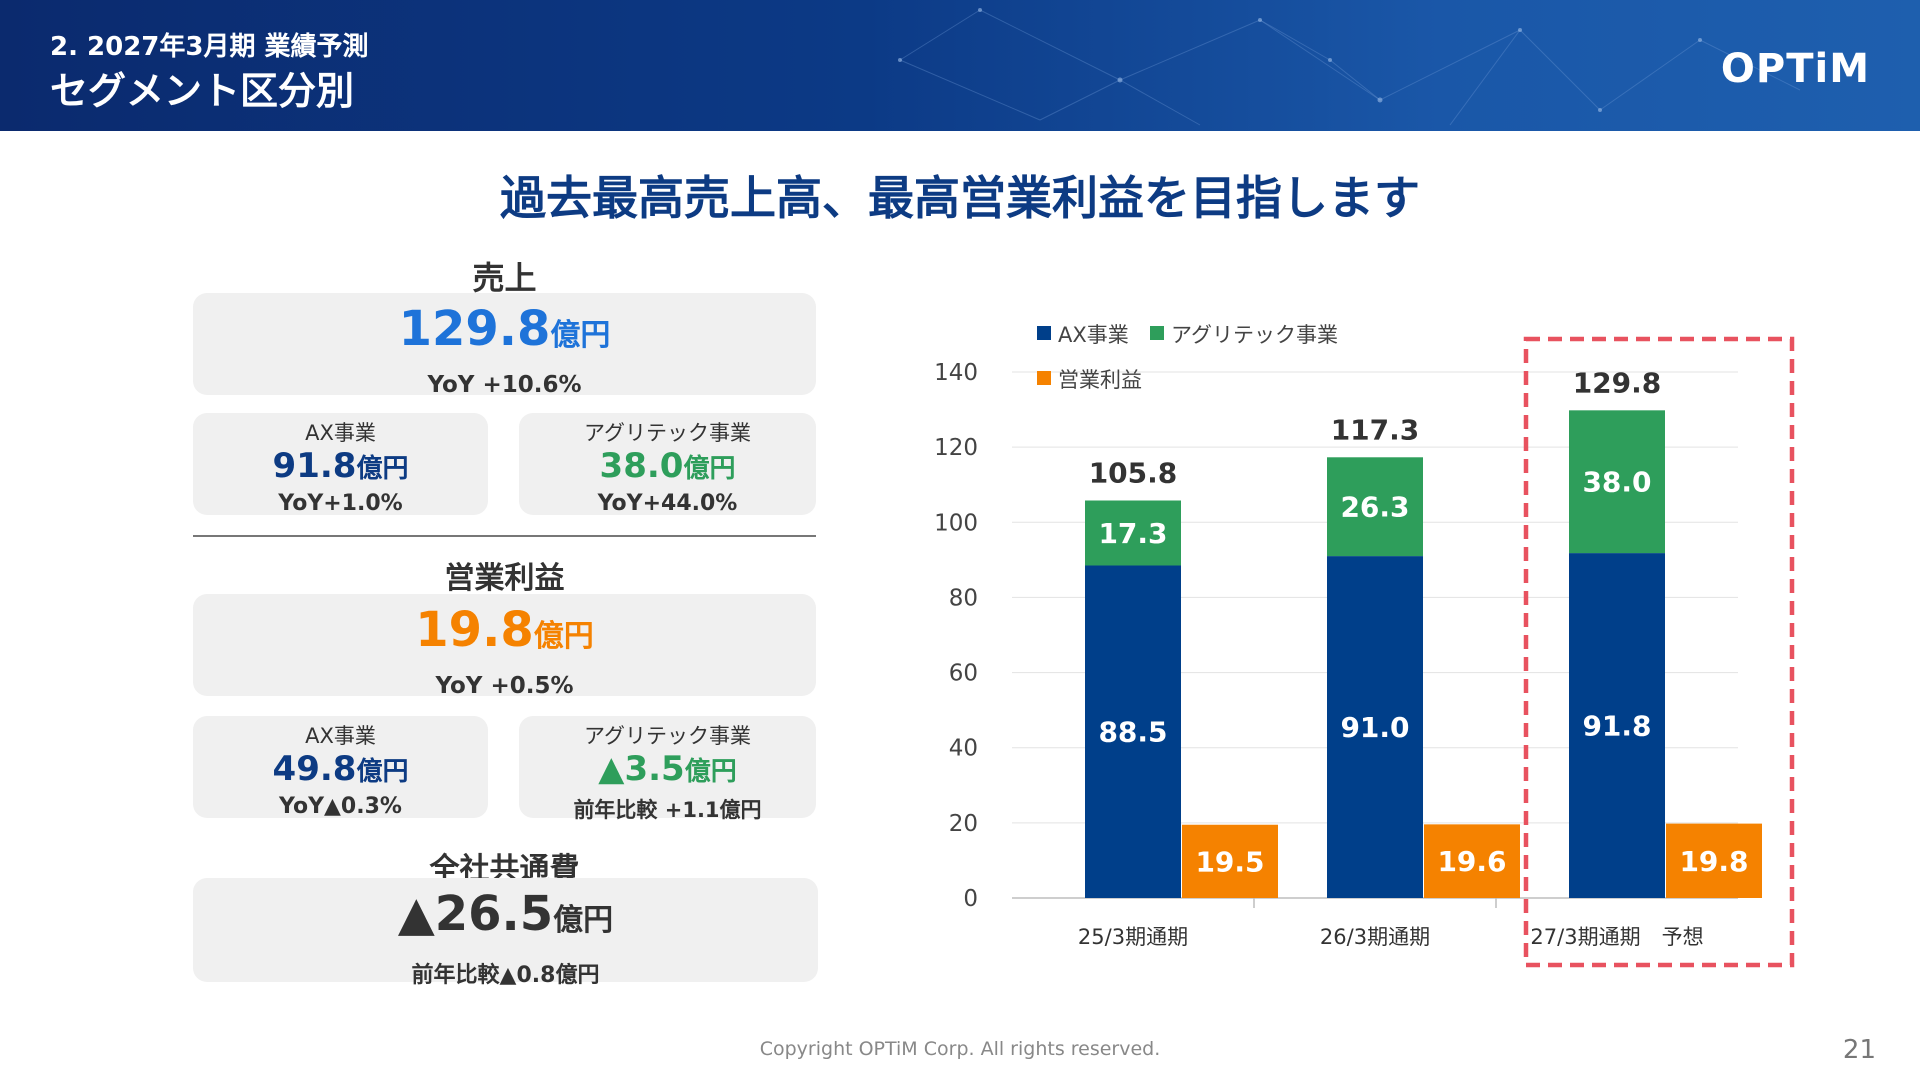 Image resolution: width=1920 pixels, height=1080 pixels. I want to click on optim-logo: OPTiM, so click(1795, 69).